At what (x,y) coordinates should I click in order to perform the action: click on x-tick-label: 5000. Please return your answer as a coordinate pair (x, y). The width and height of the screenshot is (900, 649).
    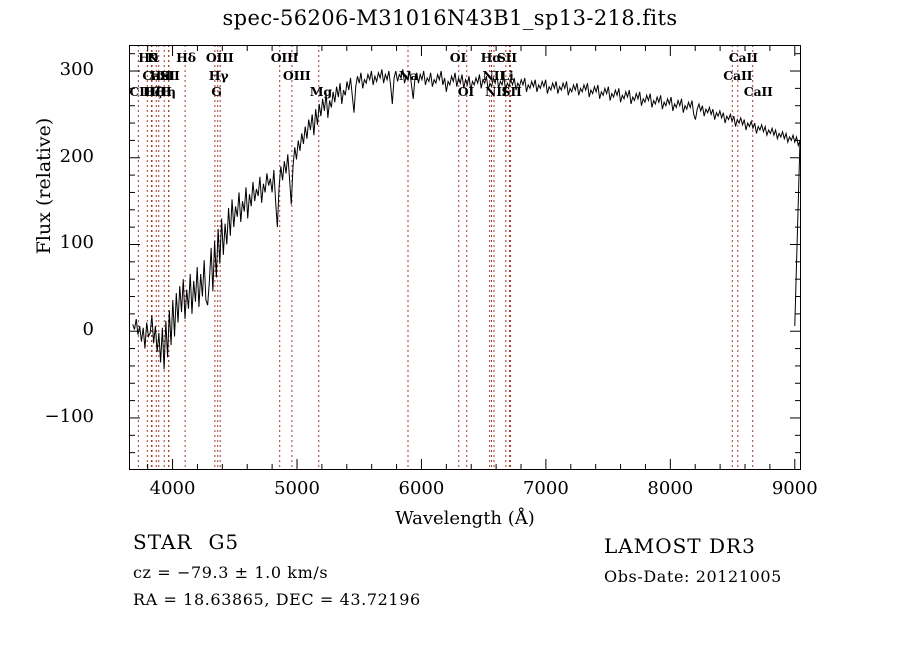
    Looking at the image, I should click on (297, 488).